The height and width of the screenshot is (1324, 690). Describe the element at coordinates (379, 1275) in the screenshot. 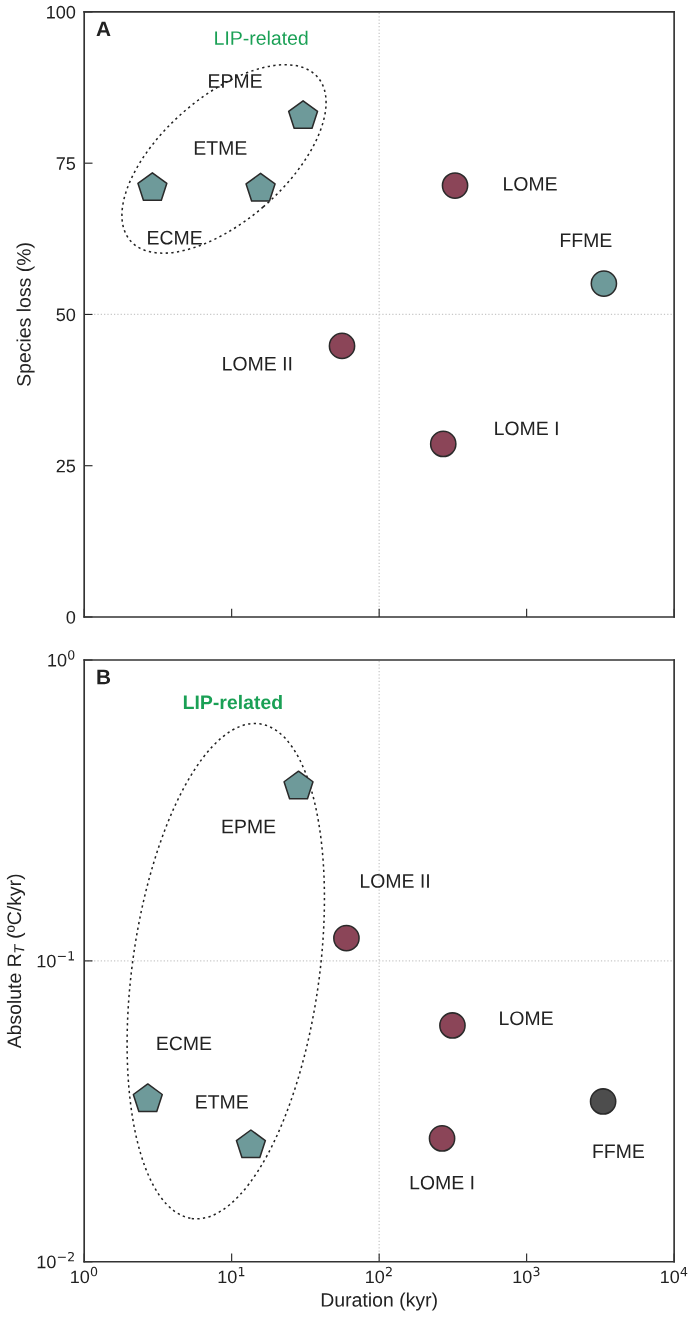

I see `x-tick-label: 10$^{2}$` at that location.